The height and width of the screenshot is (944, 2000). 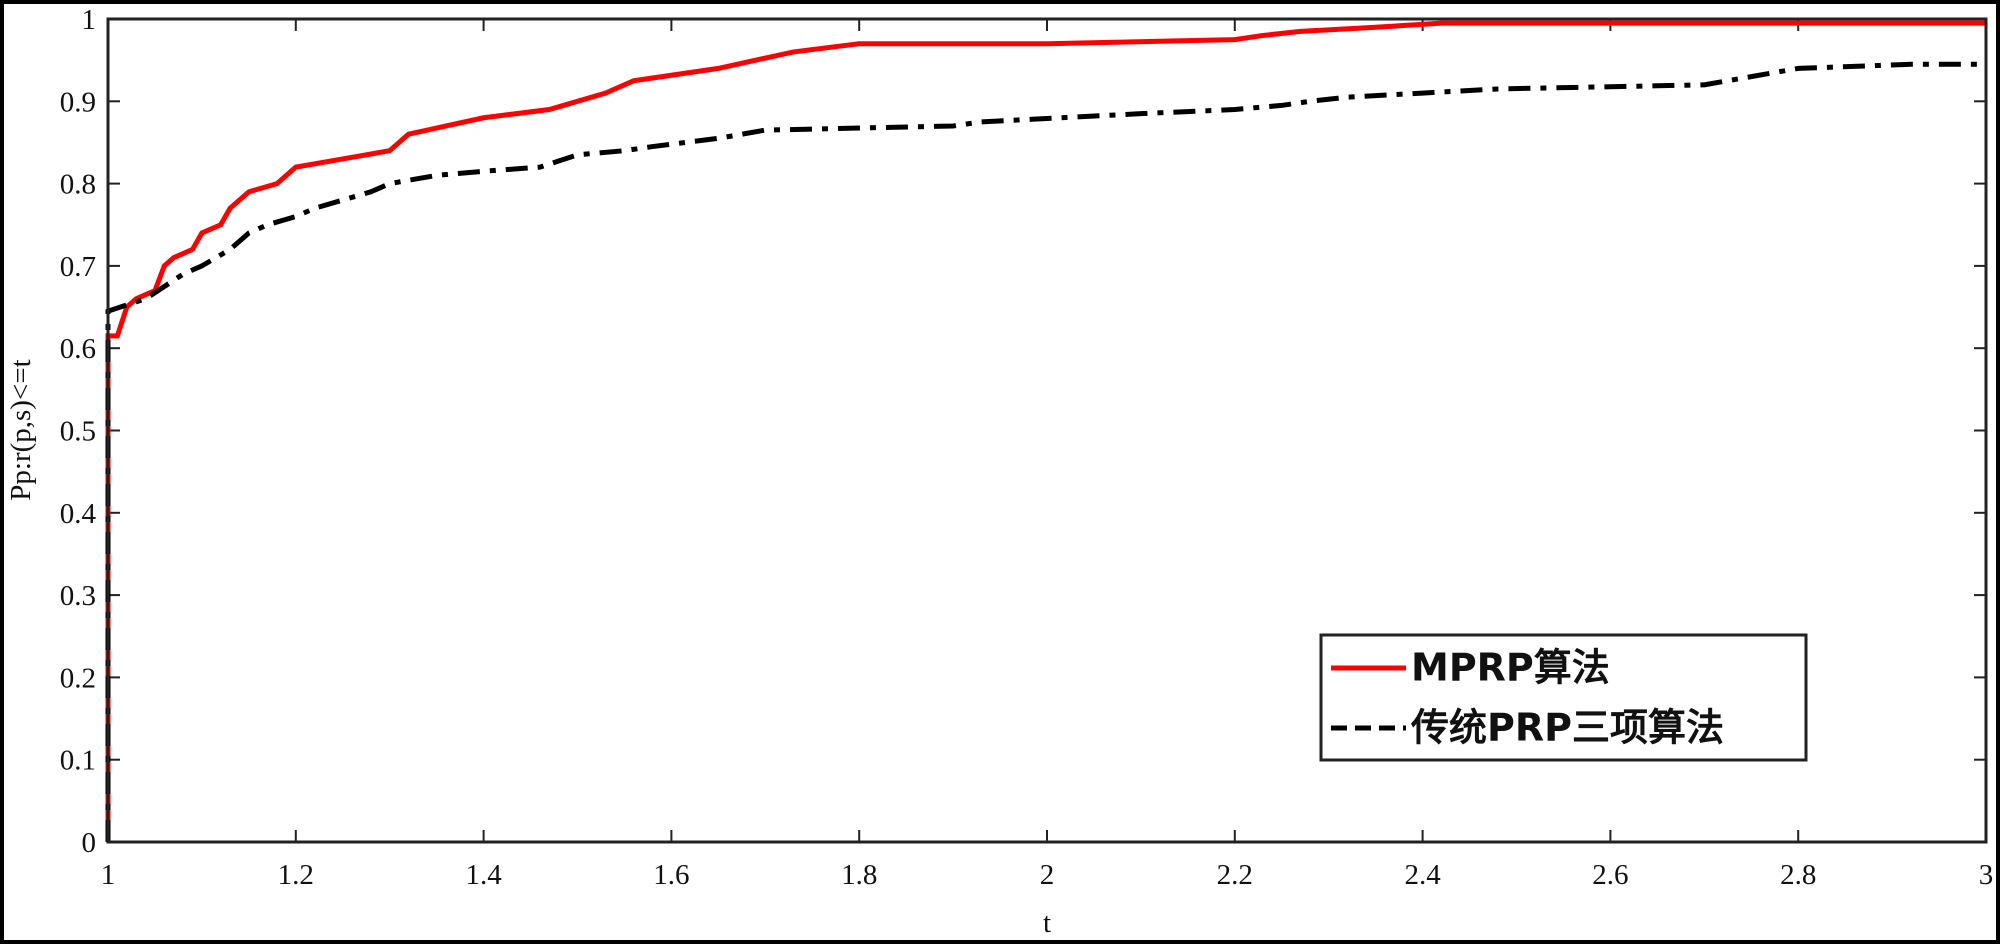 What do you see at coordinates (78, 761) in the screenshot?
I see `y-tick-label: 0.1` at bounding box center [78, 761].